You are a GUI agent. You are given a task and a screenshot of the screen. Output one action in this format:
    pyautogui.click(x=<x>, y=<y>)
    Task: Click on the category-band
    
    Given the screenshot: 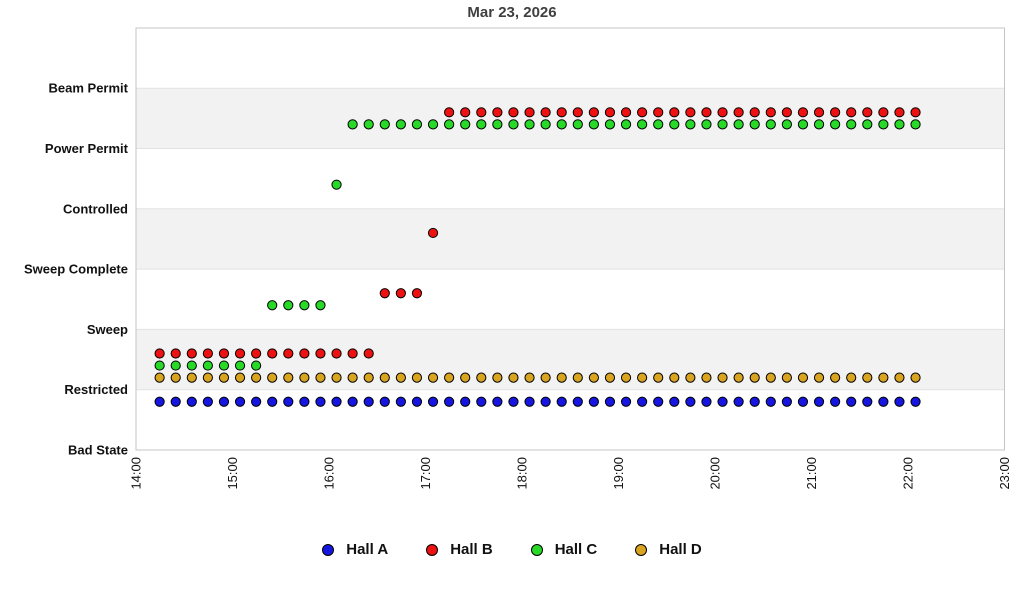 What is the action you would take?
    pyautogui.click(x=570, y=359)
    